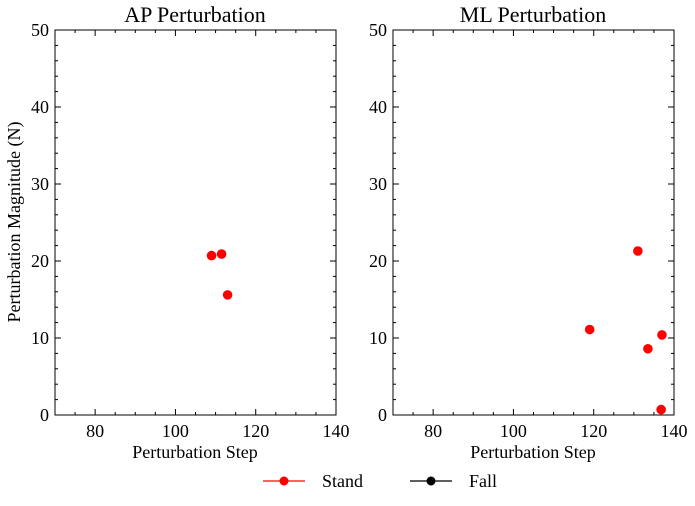  Describe the element at coordinates (14, 222) in the screenshot. I see `y-axis-label: Perturbation Magnitude (N)` at that location.